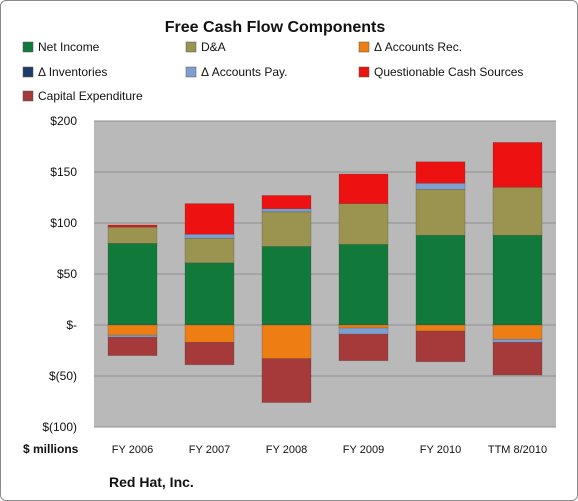  Describe the element at coordinates (63, 223) in the screenshot. I see `y-tick-label: $100` at that location.